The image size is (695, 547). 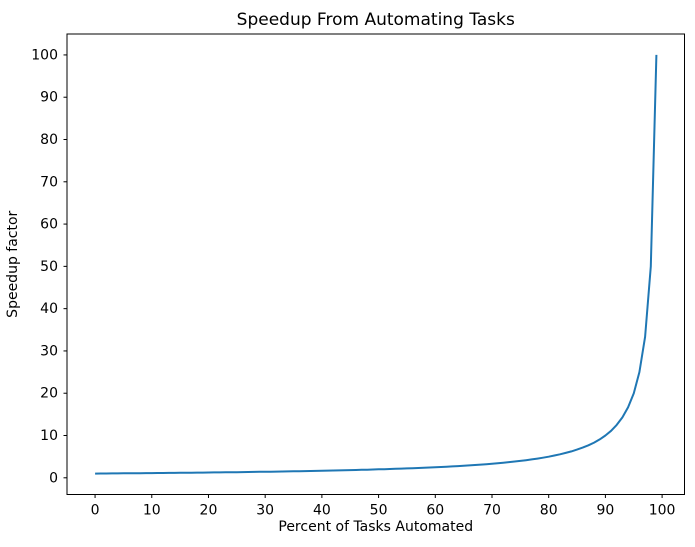 I want to click on y-tick-label: 0, so click(x=53, y=478).